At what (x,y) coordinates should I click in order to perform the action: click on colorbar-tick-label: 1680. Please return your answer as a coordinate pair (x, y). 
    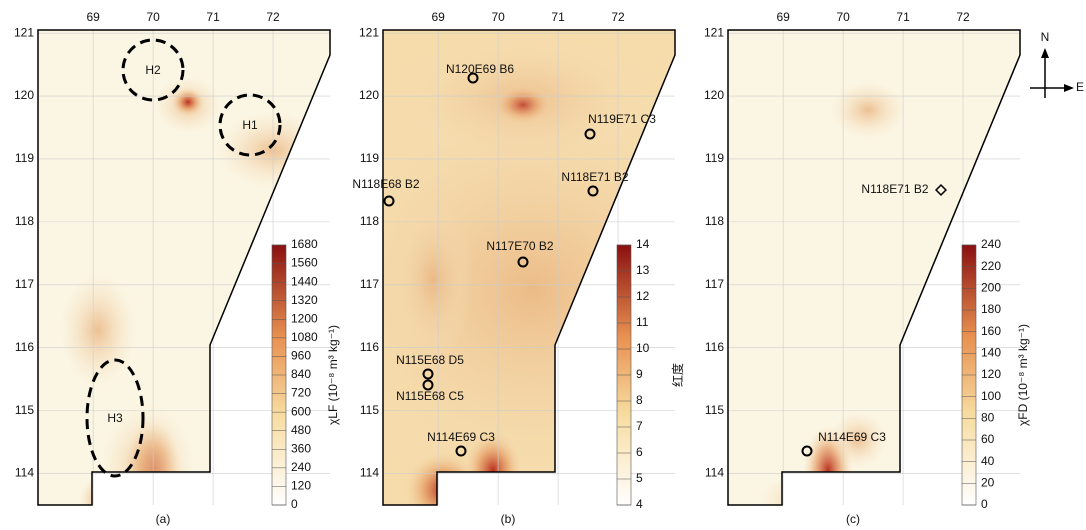
    Looking at the image, I should click on (304, 244).